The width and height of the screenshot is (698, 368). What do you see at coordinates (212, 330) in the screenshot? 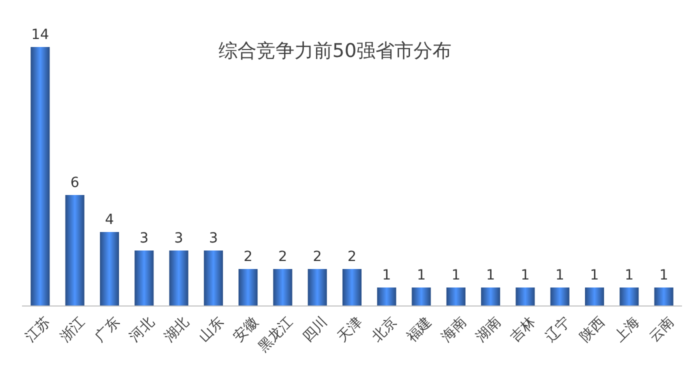
I see `x-tick-label: 山东` at bounding box center [212, 330].